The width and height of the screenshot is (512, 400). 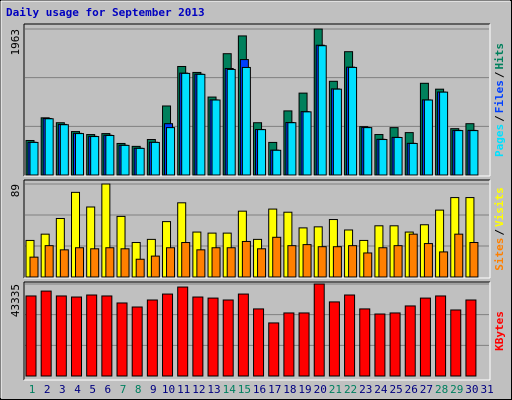 I want to click on x-tick-label: 11, so click(x=183, y=389).